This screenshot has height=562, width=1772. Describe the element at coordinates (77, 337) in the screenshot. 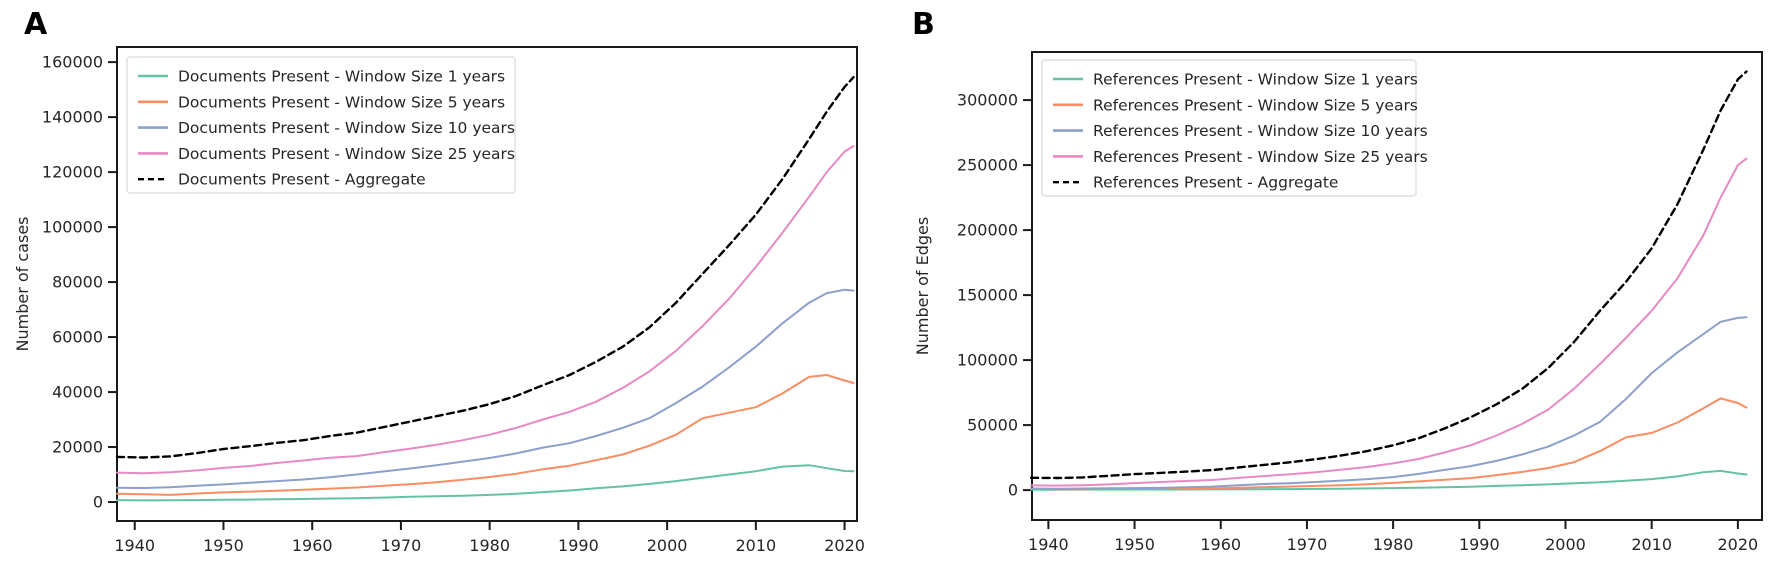

I see `y-tick-label: 60000` at that location.